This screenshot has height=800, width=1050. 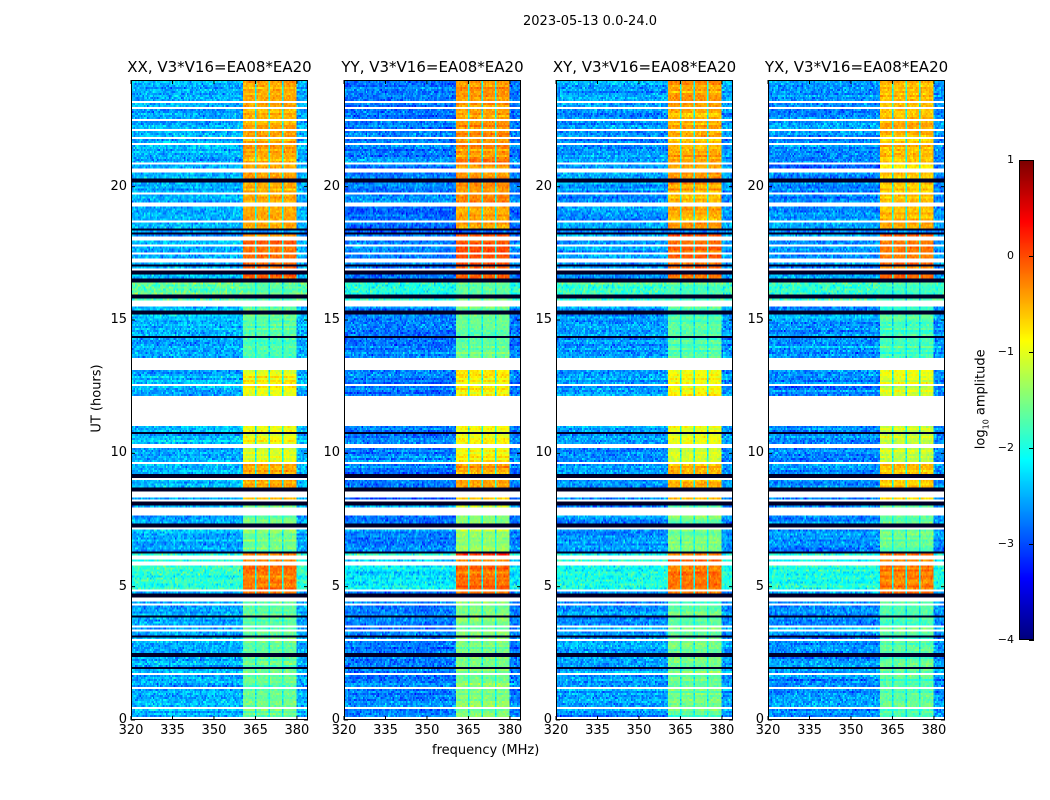 What do you see at coordinates (986, 424) in the screenshot?
I see `colorbar-label-sub: 10` at bounding box center [986, 424].